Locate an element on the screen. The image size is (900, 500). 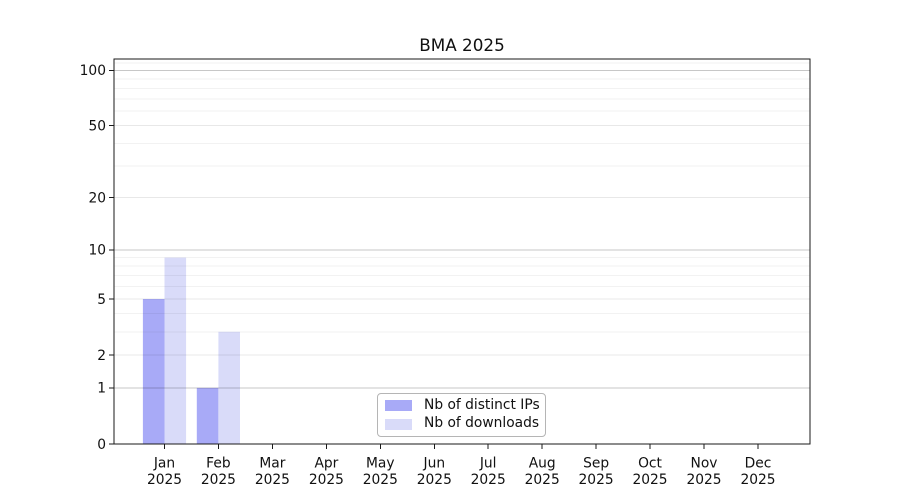
y-axis: 0 1 2 5 10 20 50 100 is located at coordinates (97, 258).